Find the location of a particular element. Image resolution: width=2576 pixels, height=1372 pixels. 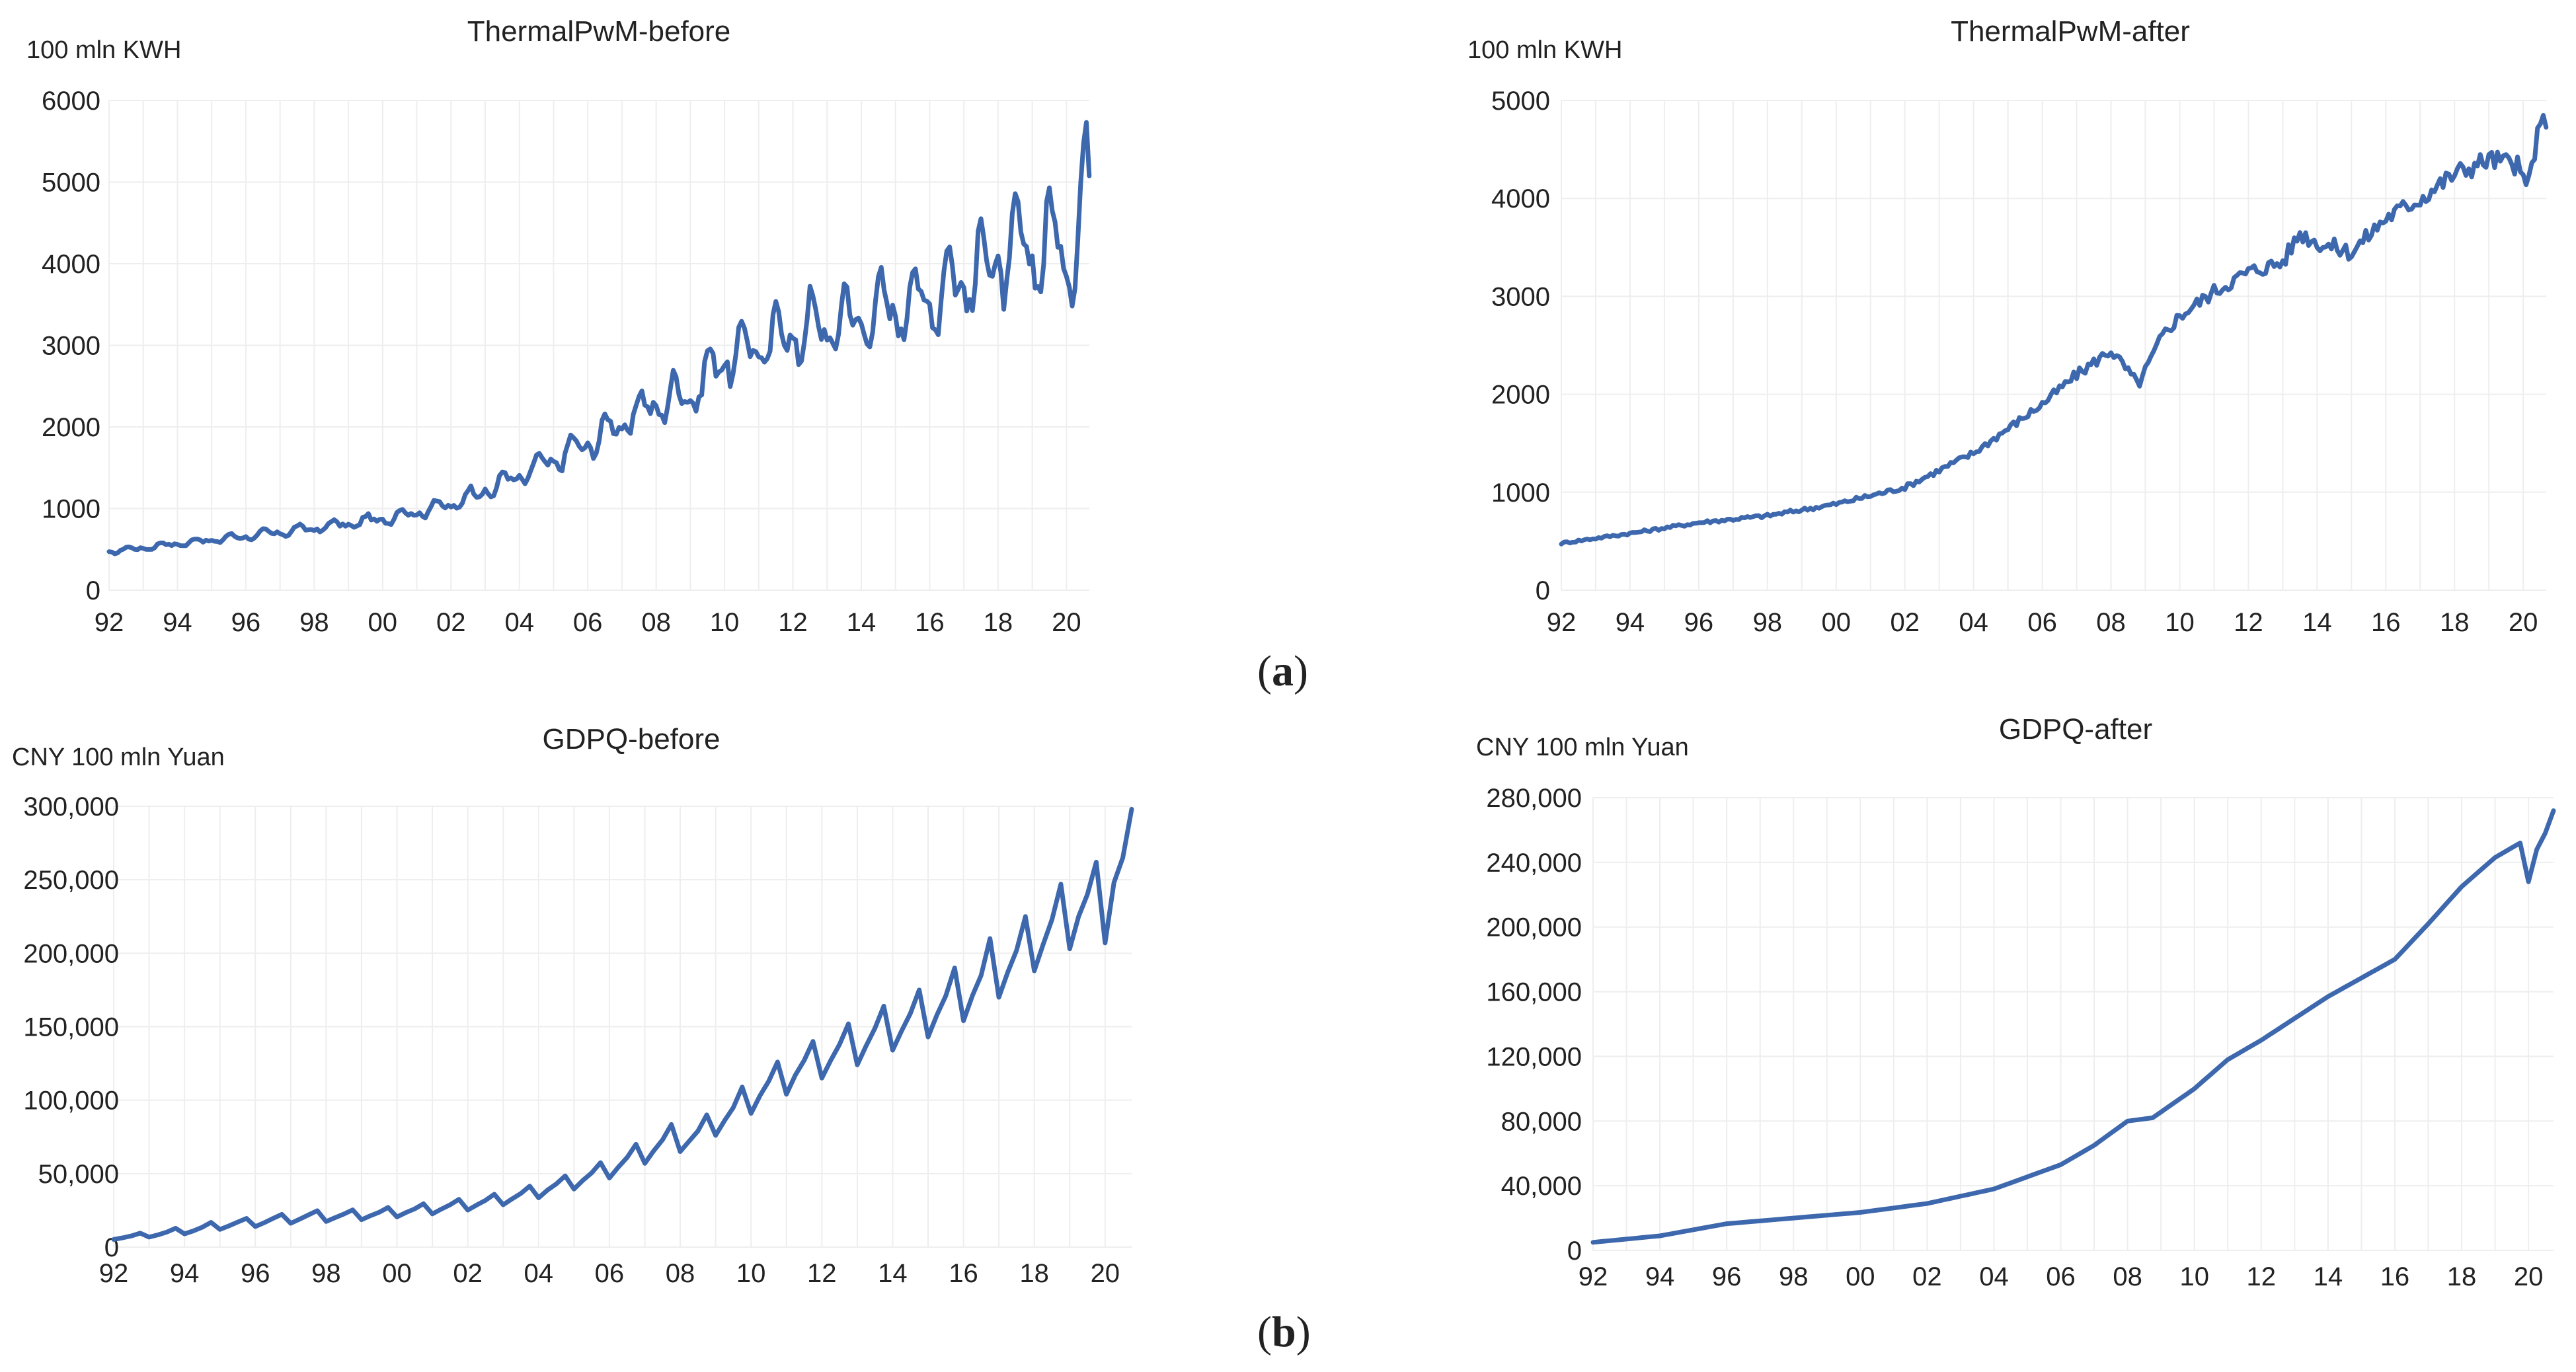

thermal-before-ytick-label: 6000 is located at coordinates (71, 102).